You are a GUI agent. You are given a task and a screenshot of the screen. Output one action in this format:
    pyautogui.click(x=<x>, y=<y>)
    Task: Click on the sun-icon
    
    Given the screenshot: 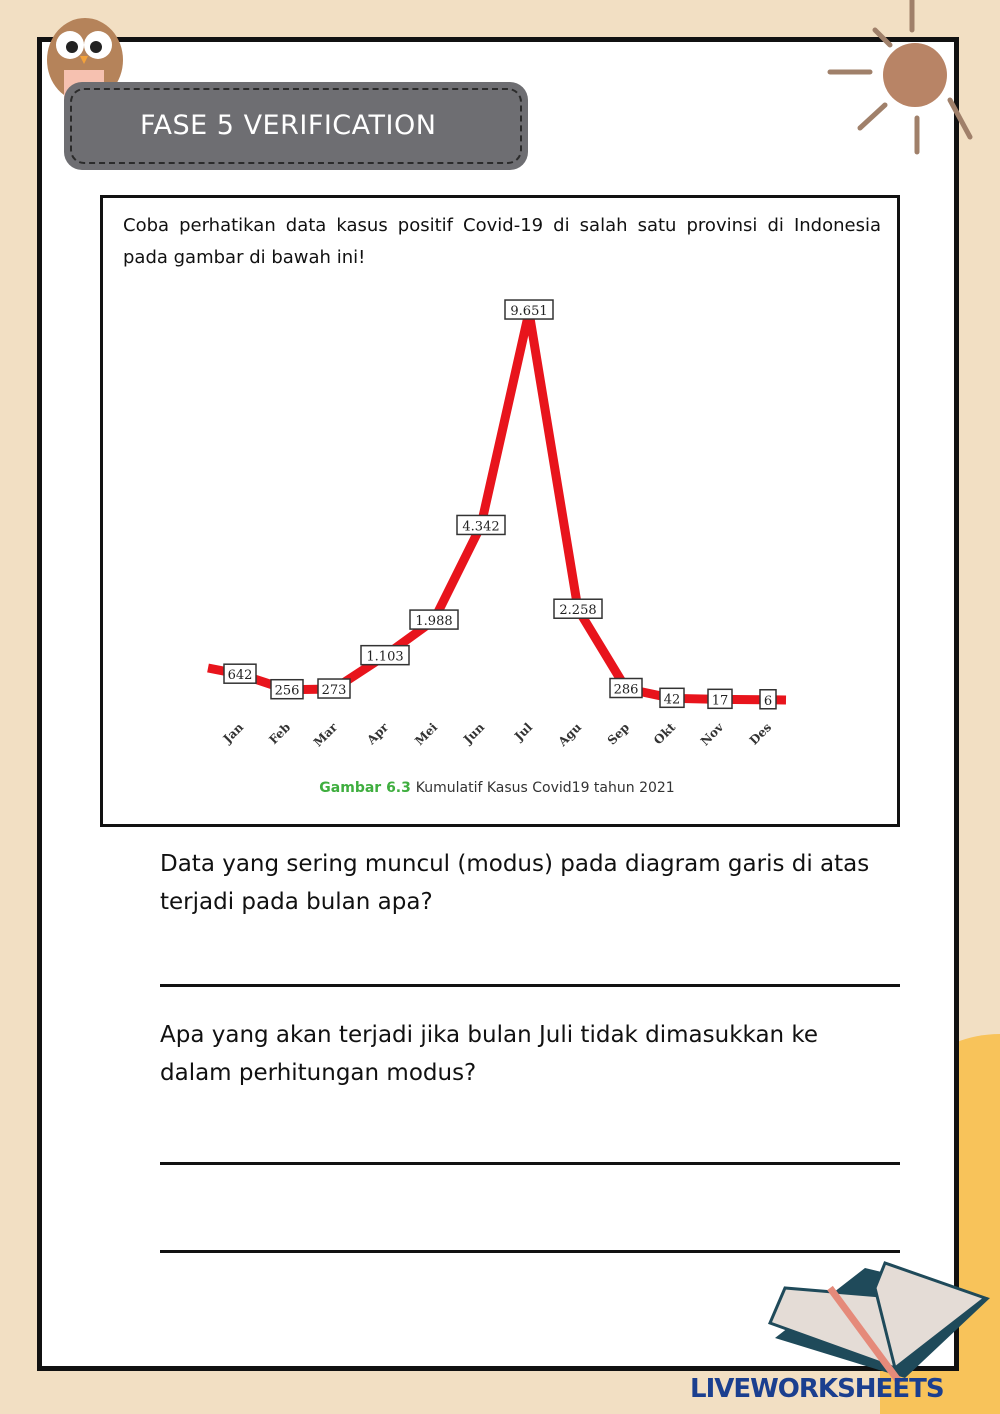 What is the action you would take?
    pyautogui.click(x=900, y=77)
    